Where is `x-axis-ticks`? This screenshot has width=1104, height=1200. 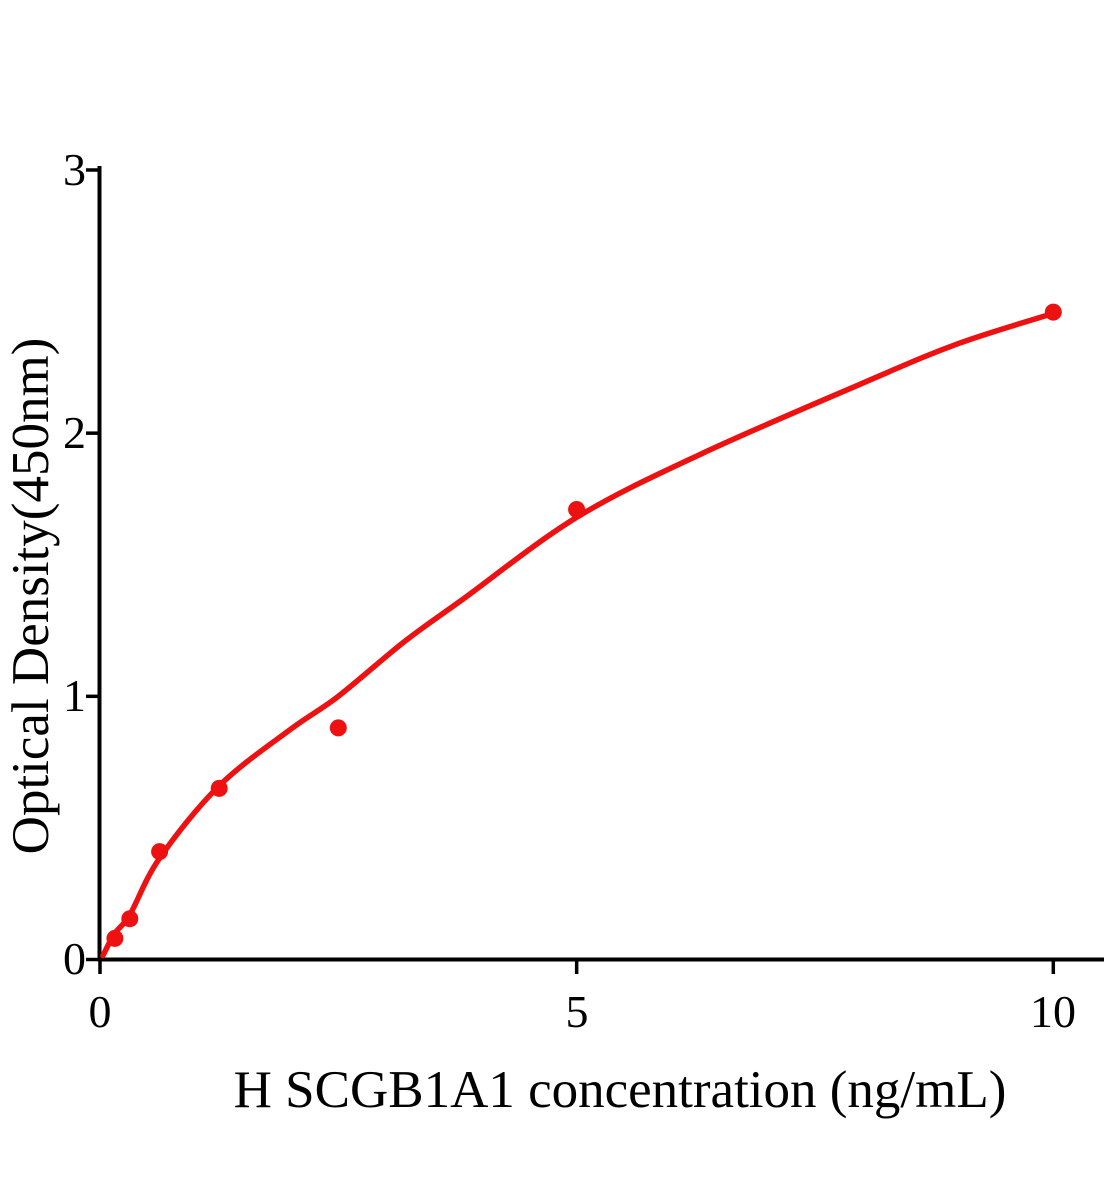 x-axis-ticks is located at coordinates (577, 967).